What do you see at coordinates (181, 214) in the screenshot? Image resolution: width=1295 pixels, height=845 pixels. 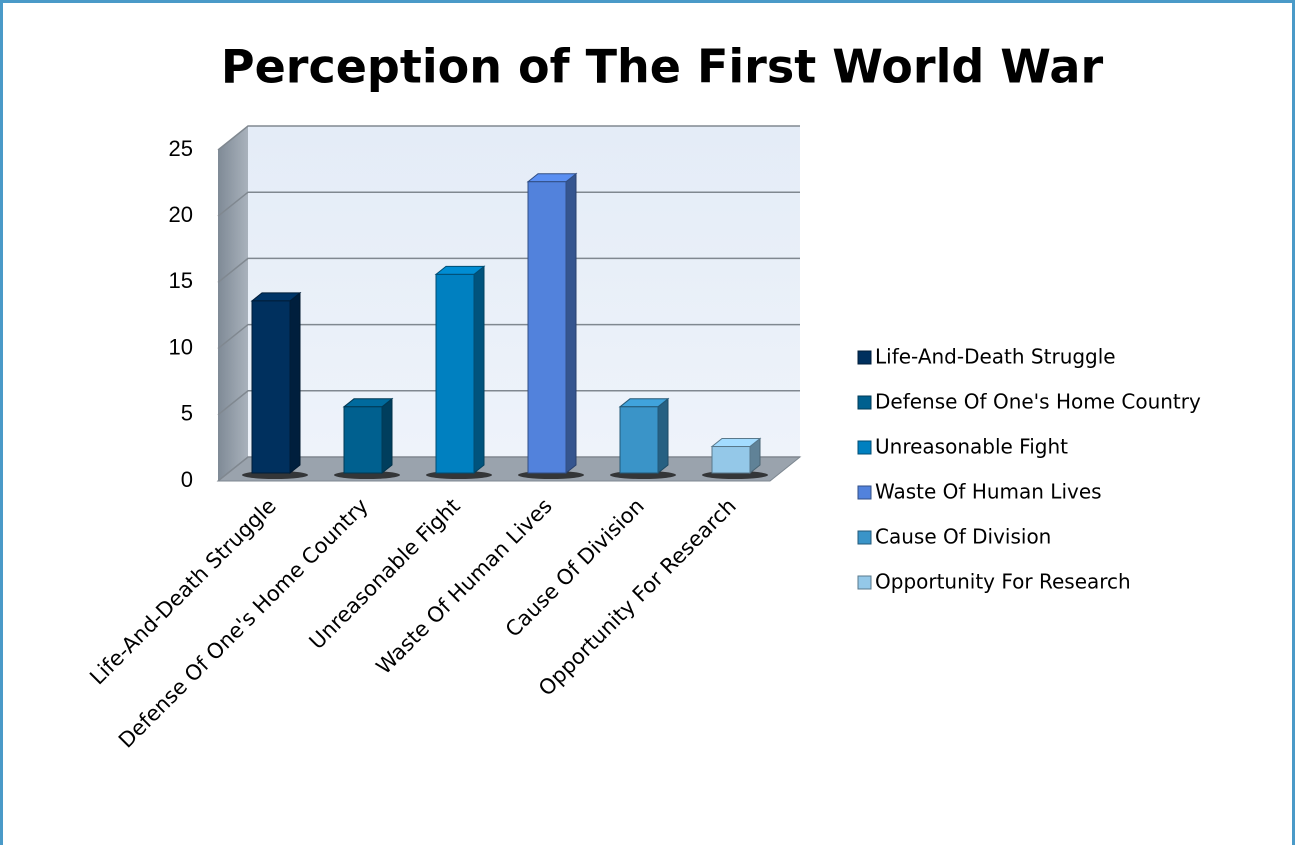 I see `y-tick-label: 20` at bounding box center [181, 214].